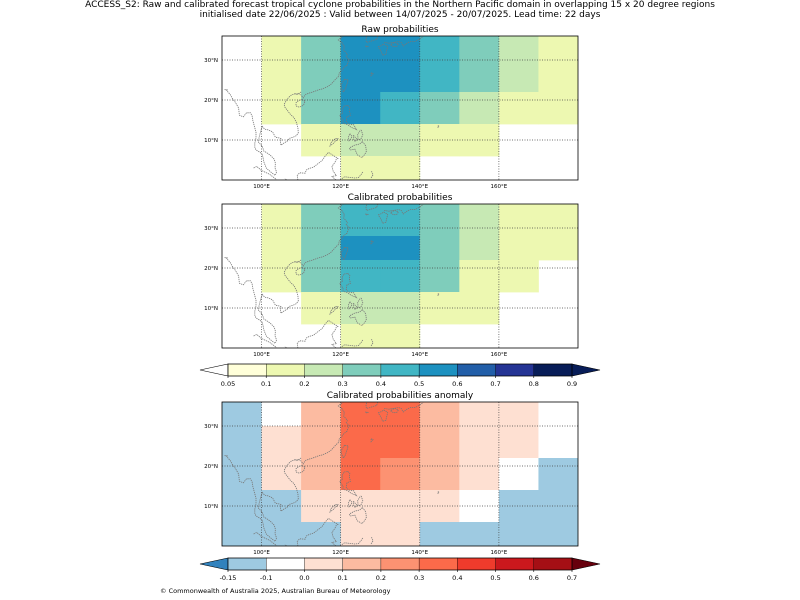 The width and height of the screenshot is (800, 600). I want to click on colorbar-frame, so click(400, 370).